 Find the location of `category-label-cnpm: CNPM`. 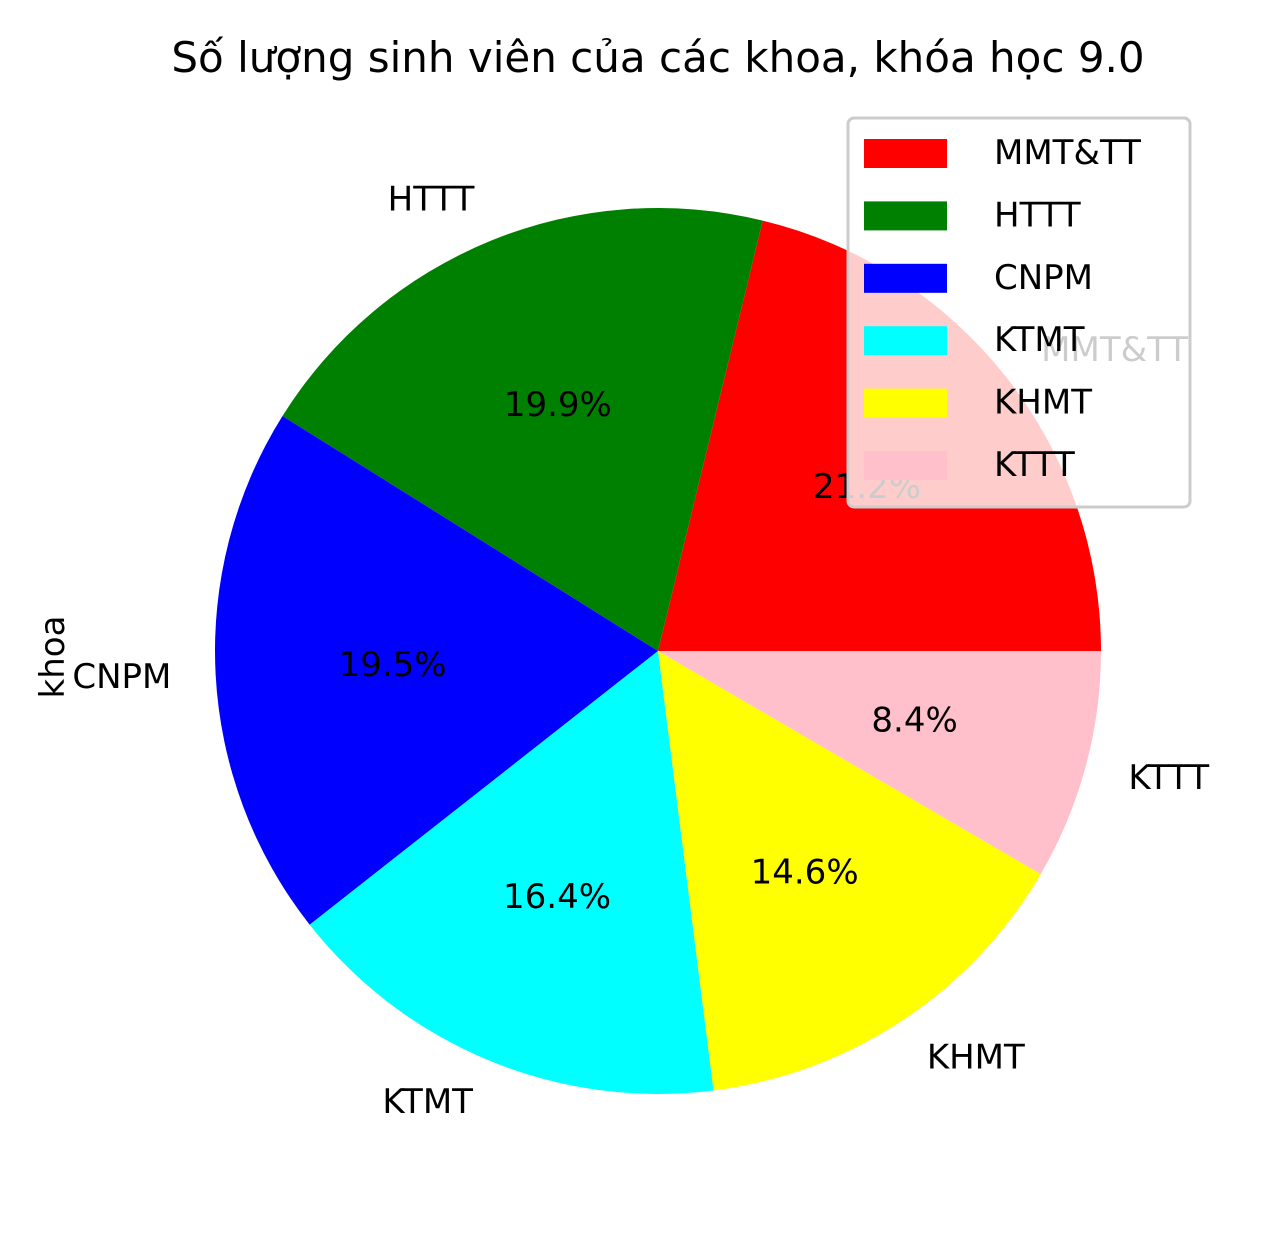

category-label-cnpm: CNPM is located at coordinates (121, 677).